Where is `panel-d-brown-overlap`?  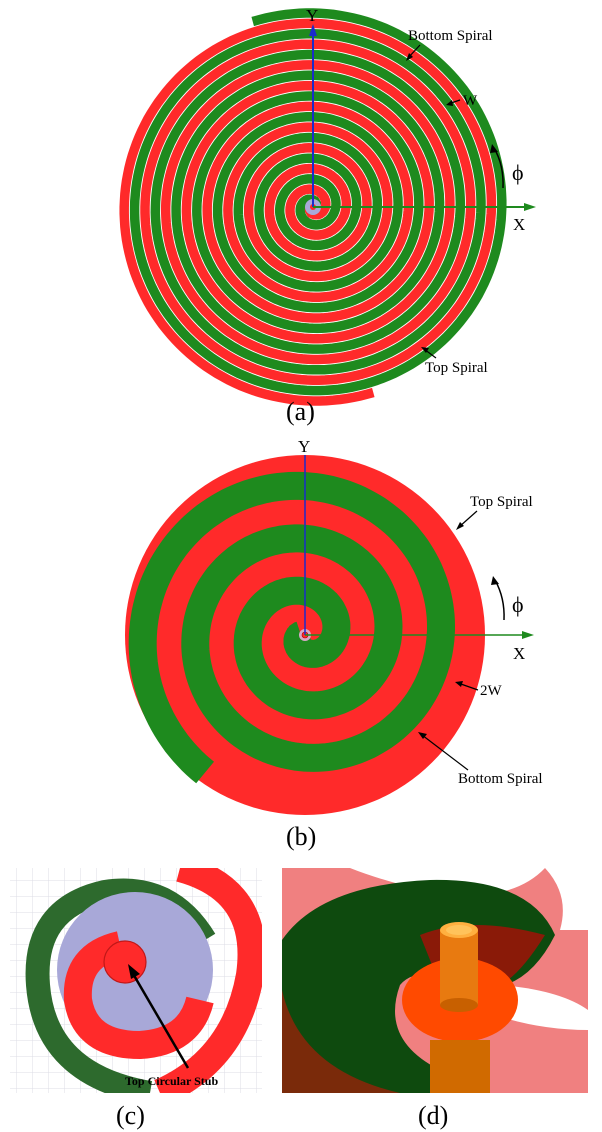 panel-d-brown-overlap is located at coordinates (341, 1041).